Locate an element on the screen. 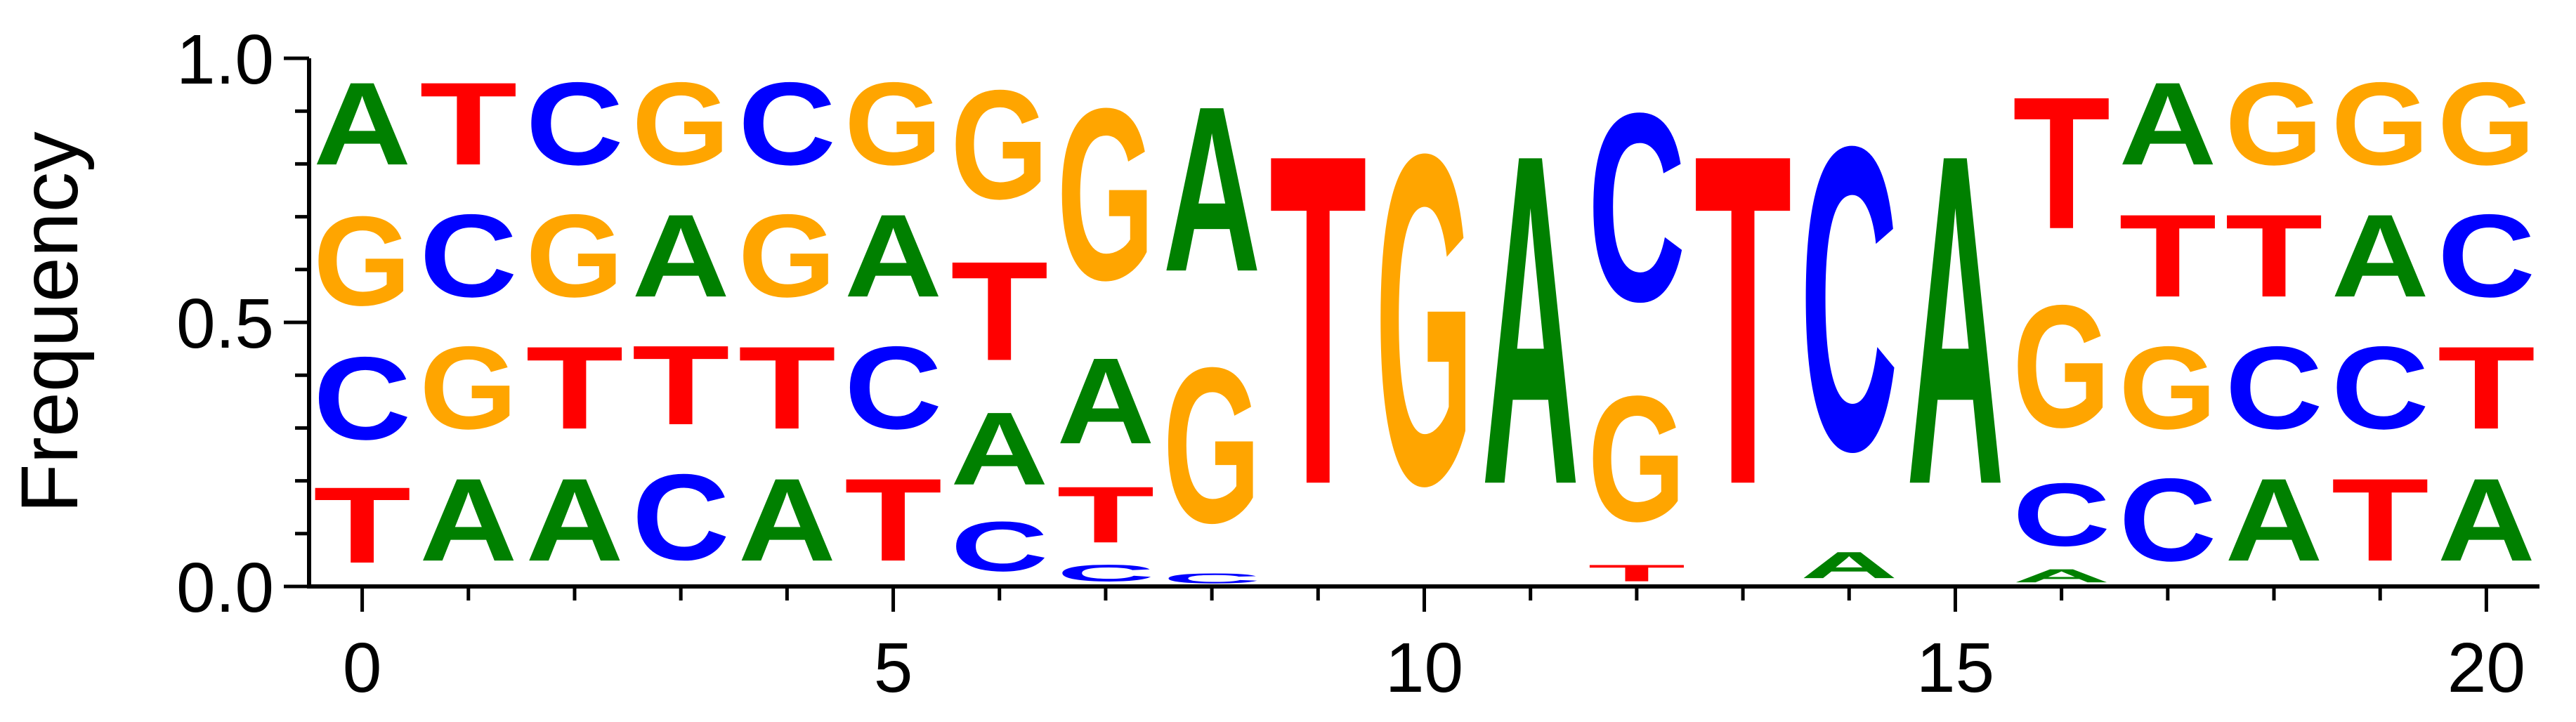 This screenshot has height=722, width=2576. y-axis-ticks: 0.0 0.5 1.0 is located at coordinates (242, 323).